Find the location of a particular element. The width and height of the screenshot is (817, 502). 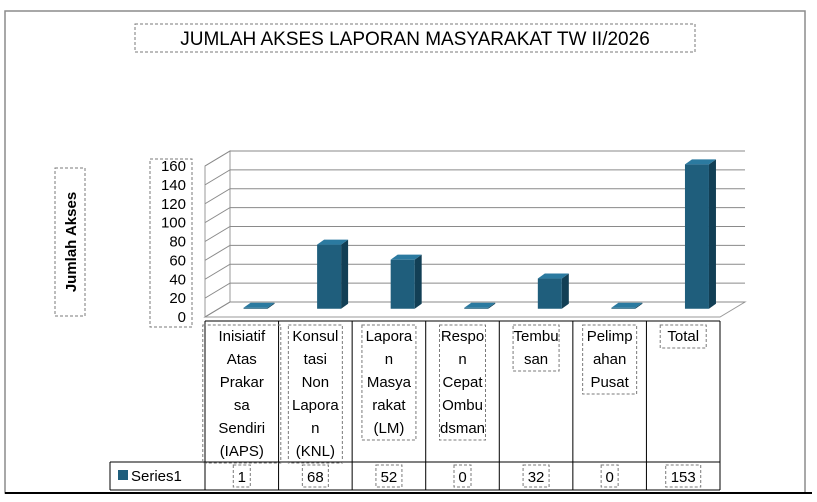

category-label: Inisiatif is located at coordinates (242, 336).